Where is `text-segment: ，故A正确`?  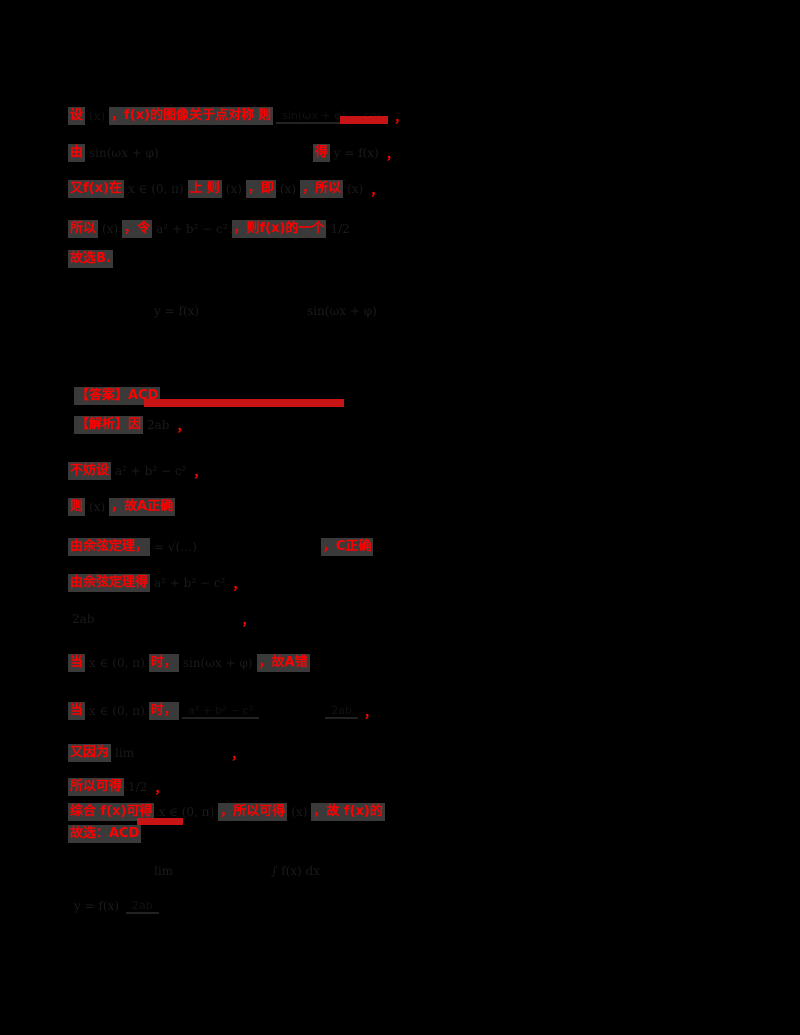
text-segment: ，故A正确 is located at coordinates (142, 507).